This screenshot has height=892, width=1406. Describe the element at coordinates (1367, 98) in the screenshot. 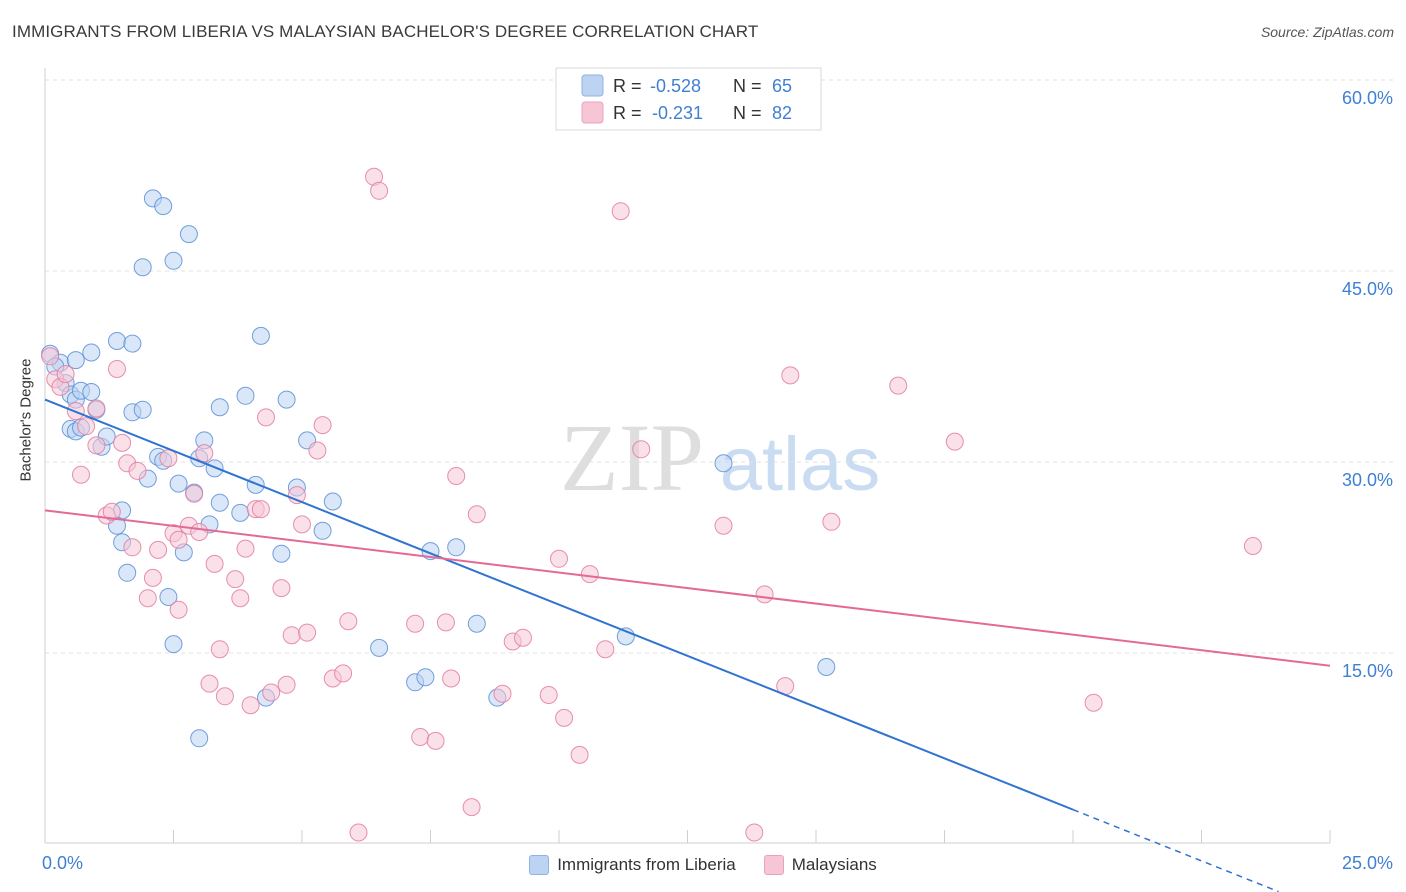

I see `y-tick-label: 60.0%` at that location.